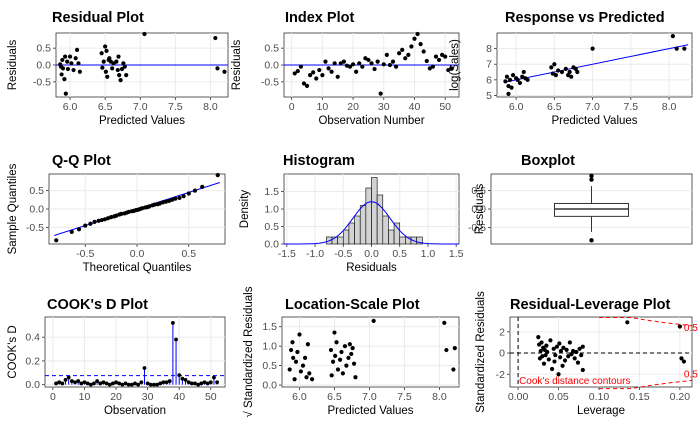 The height and width of the screenshot is (432, 700). I want to click on x-tick-label: 40, so click(179, 397).